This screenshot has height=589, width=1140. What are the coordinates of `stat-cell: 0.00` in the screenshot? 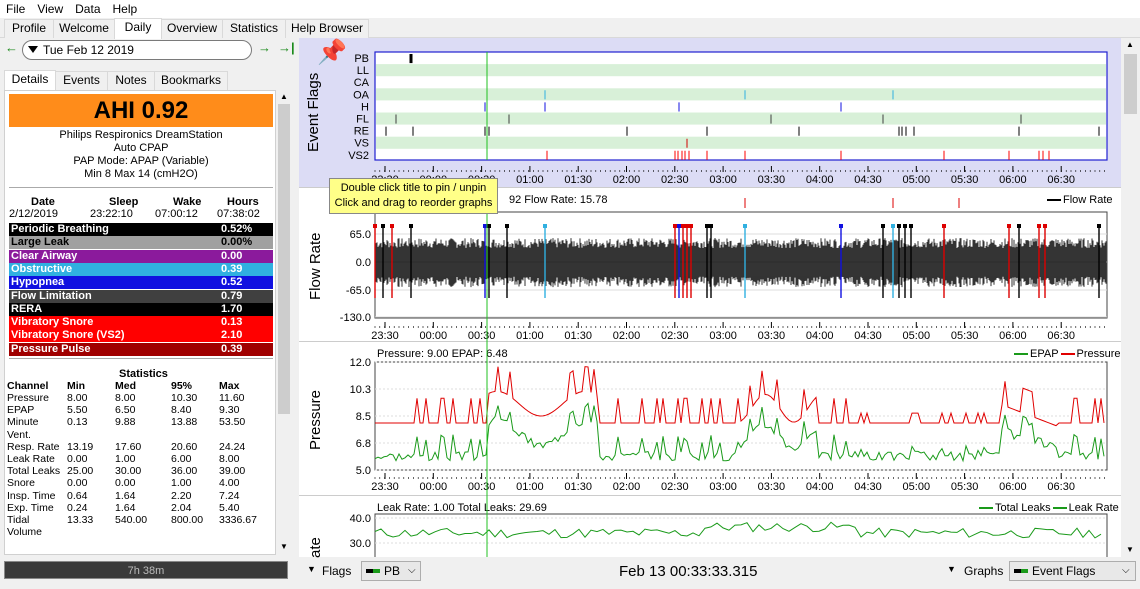 It's located at (77, 459).